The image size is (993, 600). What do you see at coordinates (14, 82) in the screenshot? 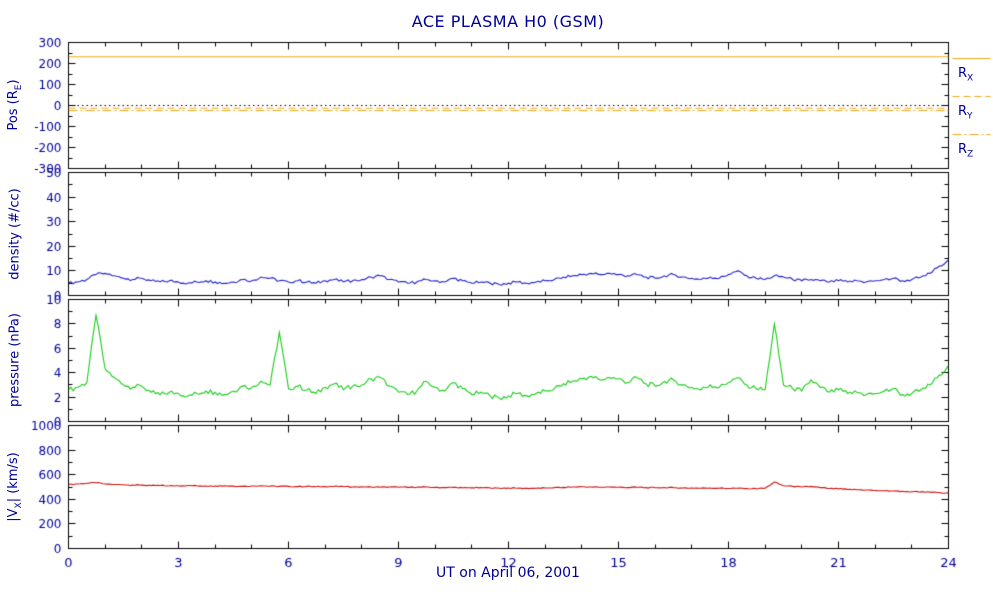
I see `ylabel-position-post: )` at bounding box center [14, 82].